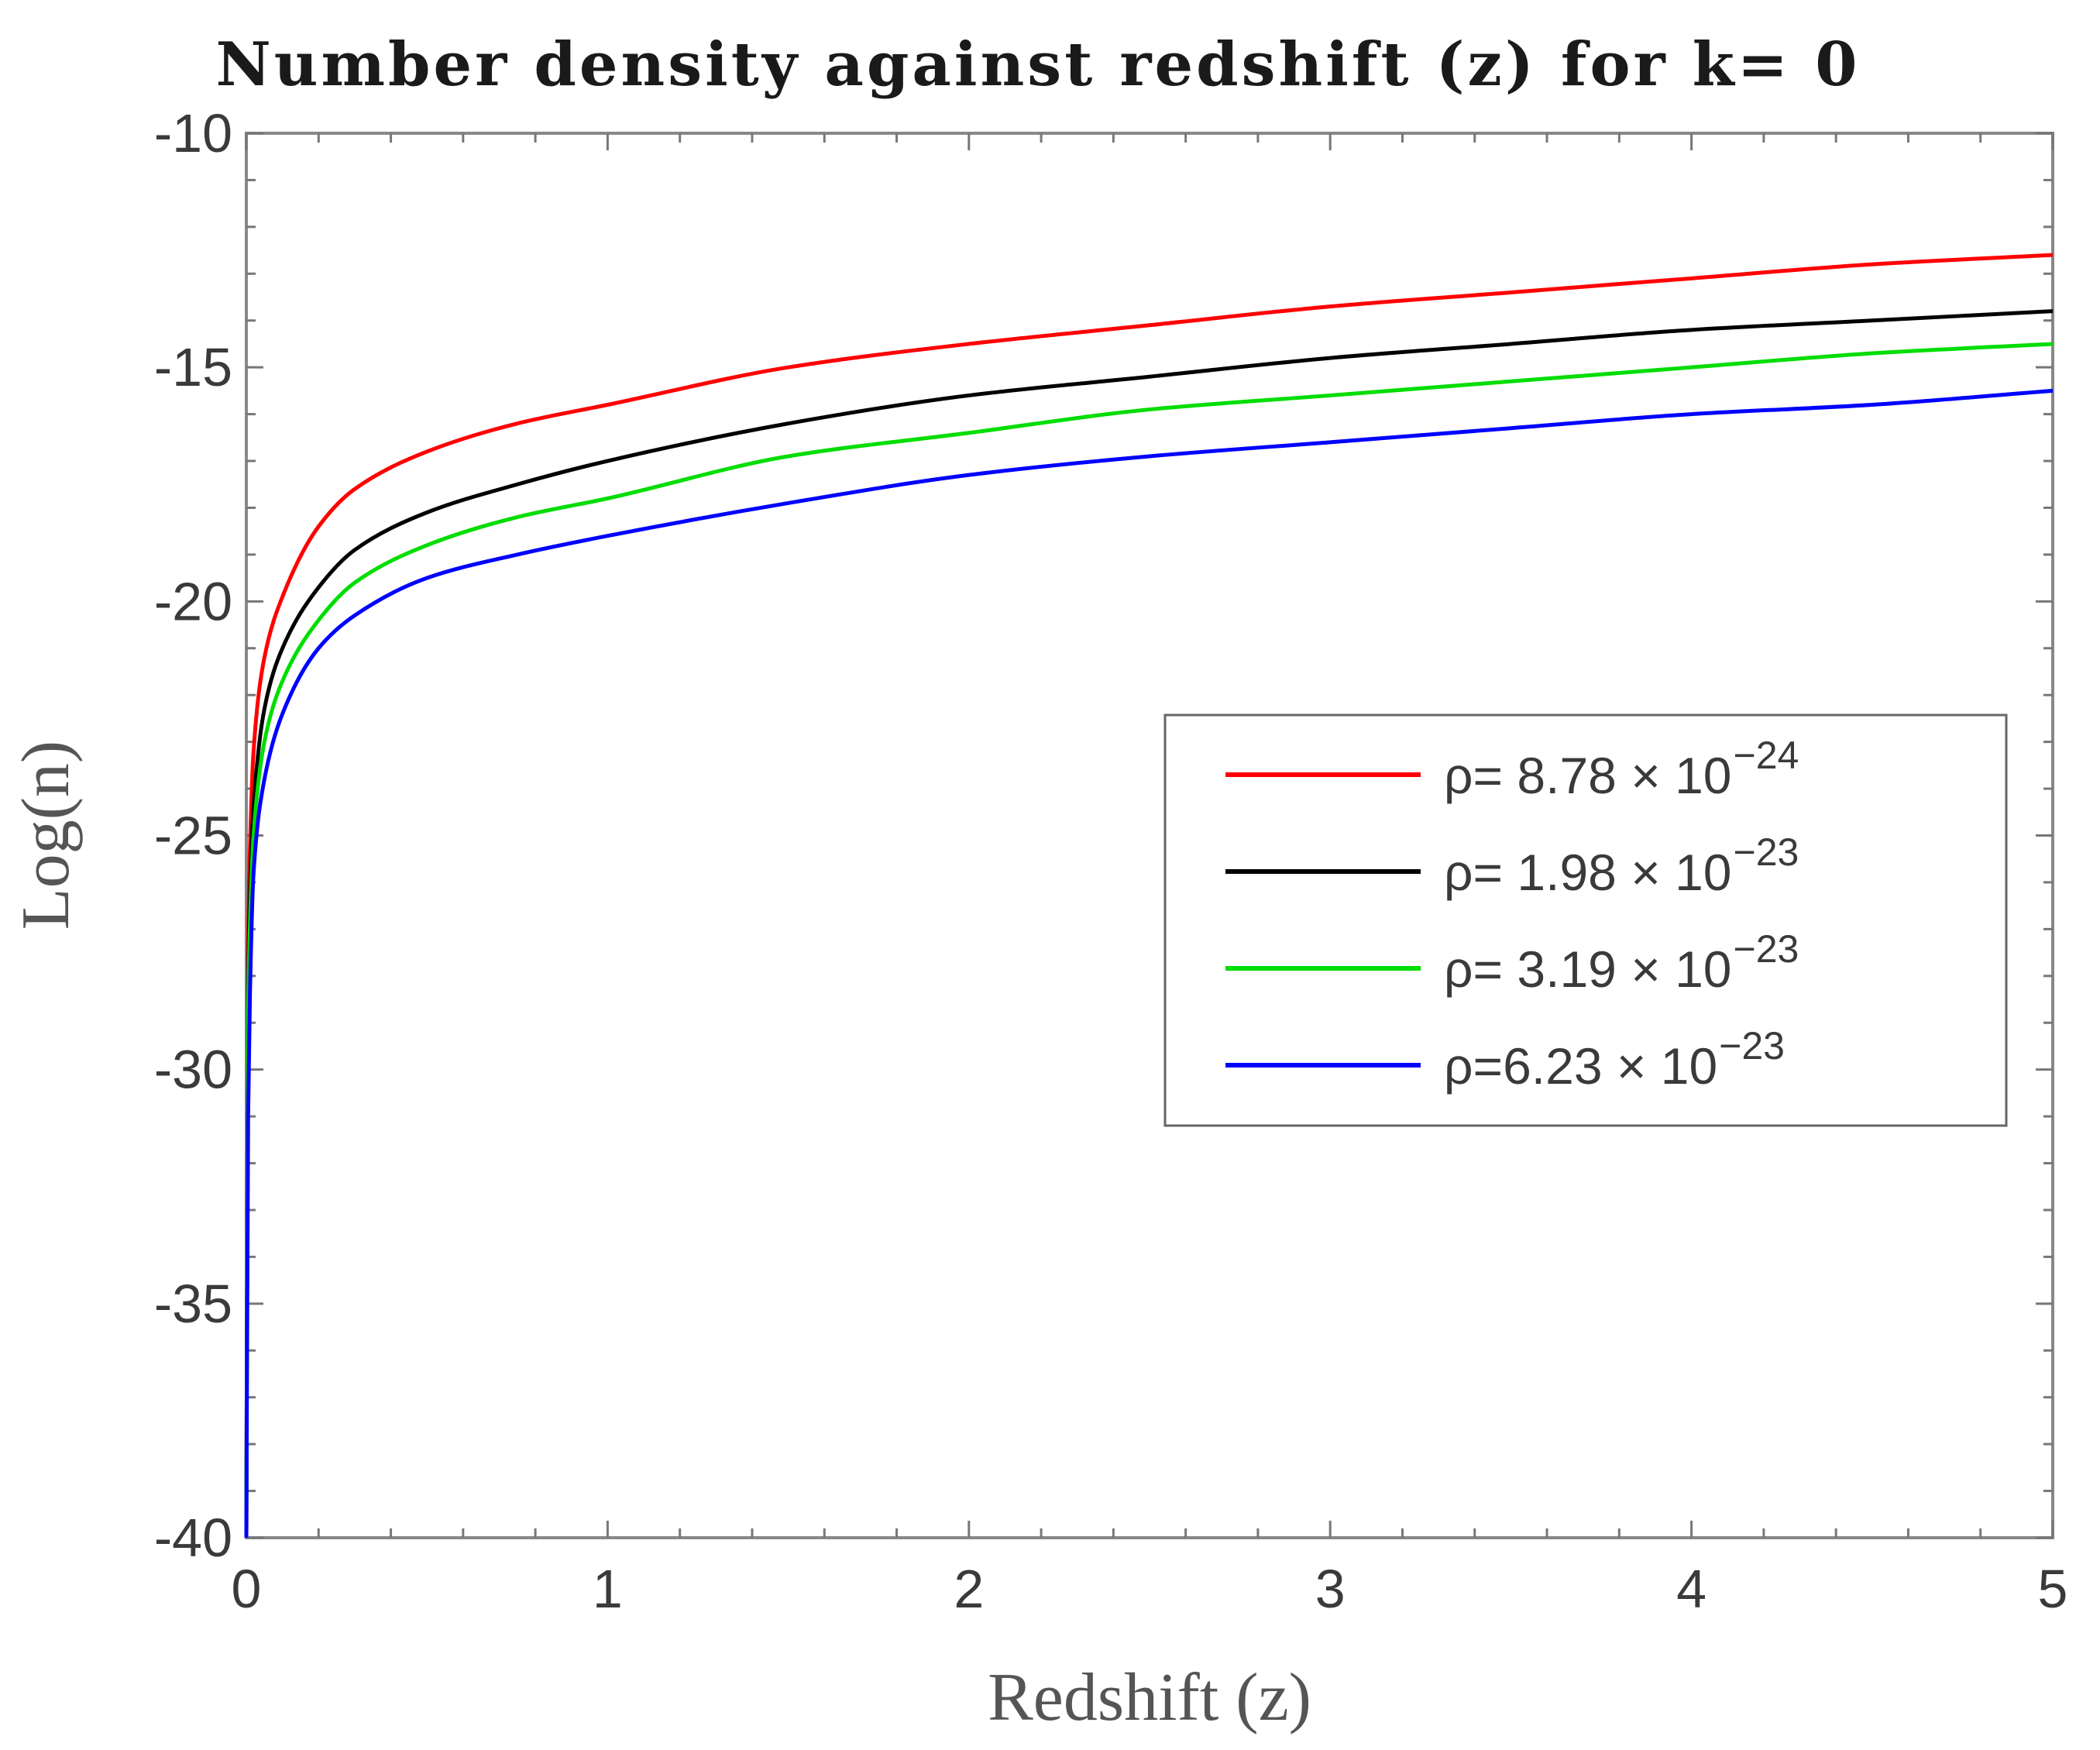 This screenshot has width=2100, height=1750. Describe the element at coordinates (247, 1589) in the screenshot. I see `x-tick-label: 0` at that location.